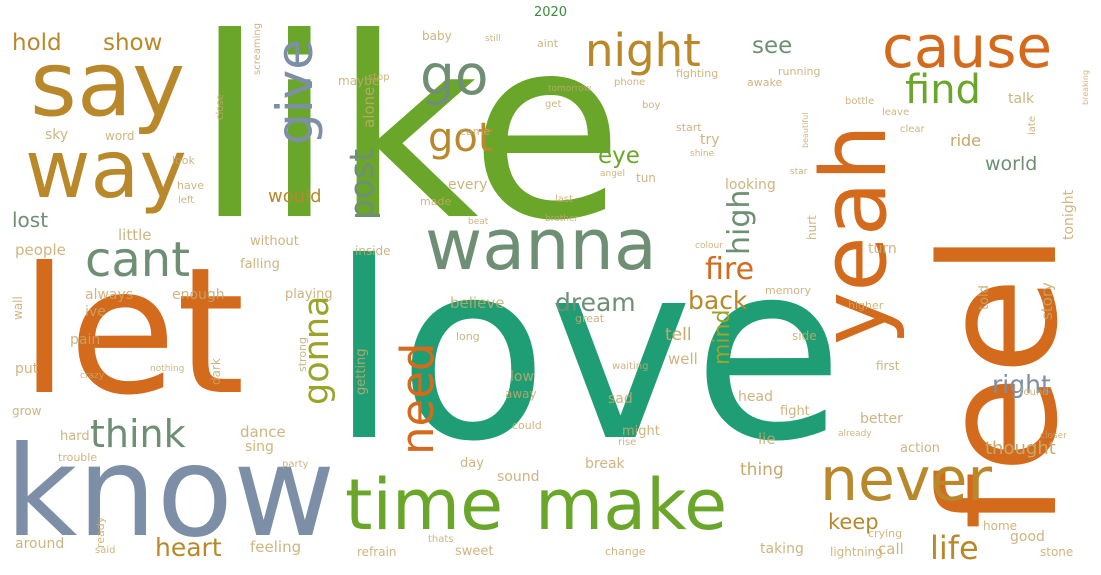  Describe the element at coordinates (570, 89) in the screenshot. I see `word-tomorrow: tomorrow` at that location.